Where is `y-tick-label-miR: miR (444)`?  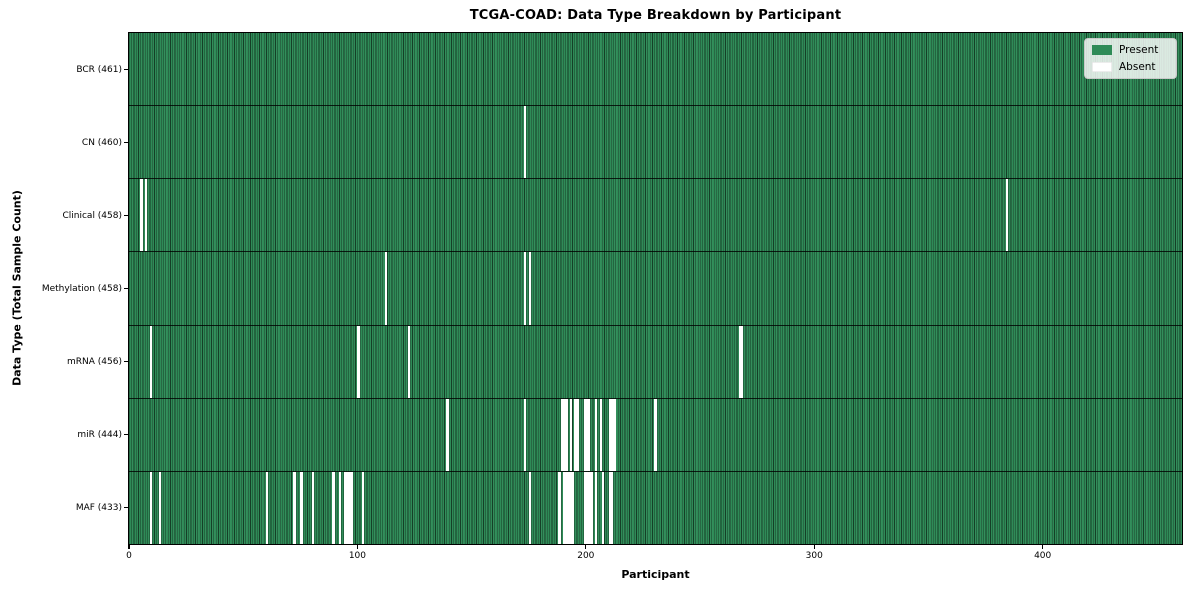
y-tick-label-miR: miR (444) is located at coordinates (99, 434).